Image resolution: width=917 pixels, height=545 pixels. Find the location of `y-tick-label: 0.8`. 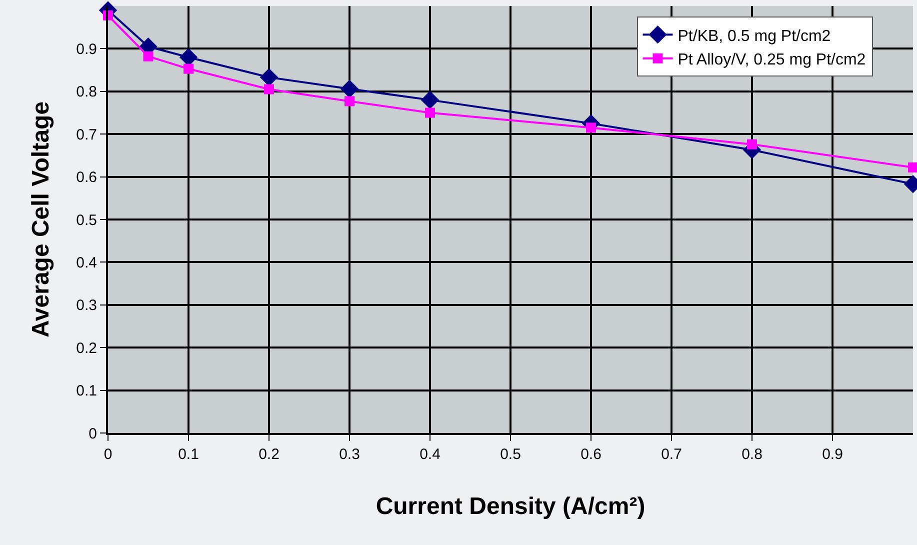

y-tick-label: 0.8 is located at coordinates (86, 92).